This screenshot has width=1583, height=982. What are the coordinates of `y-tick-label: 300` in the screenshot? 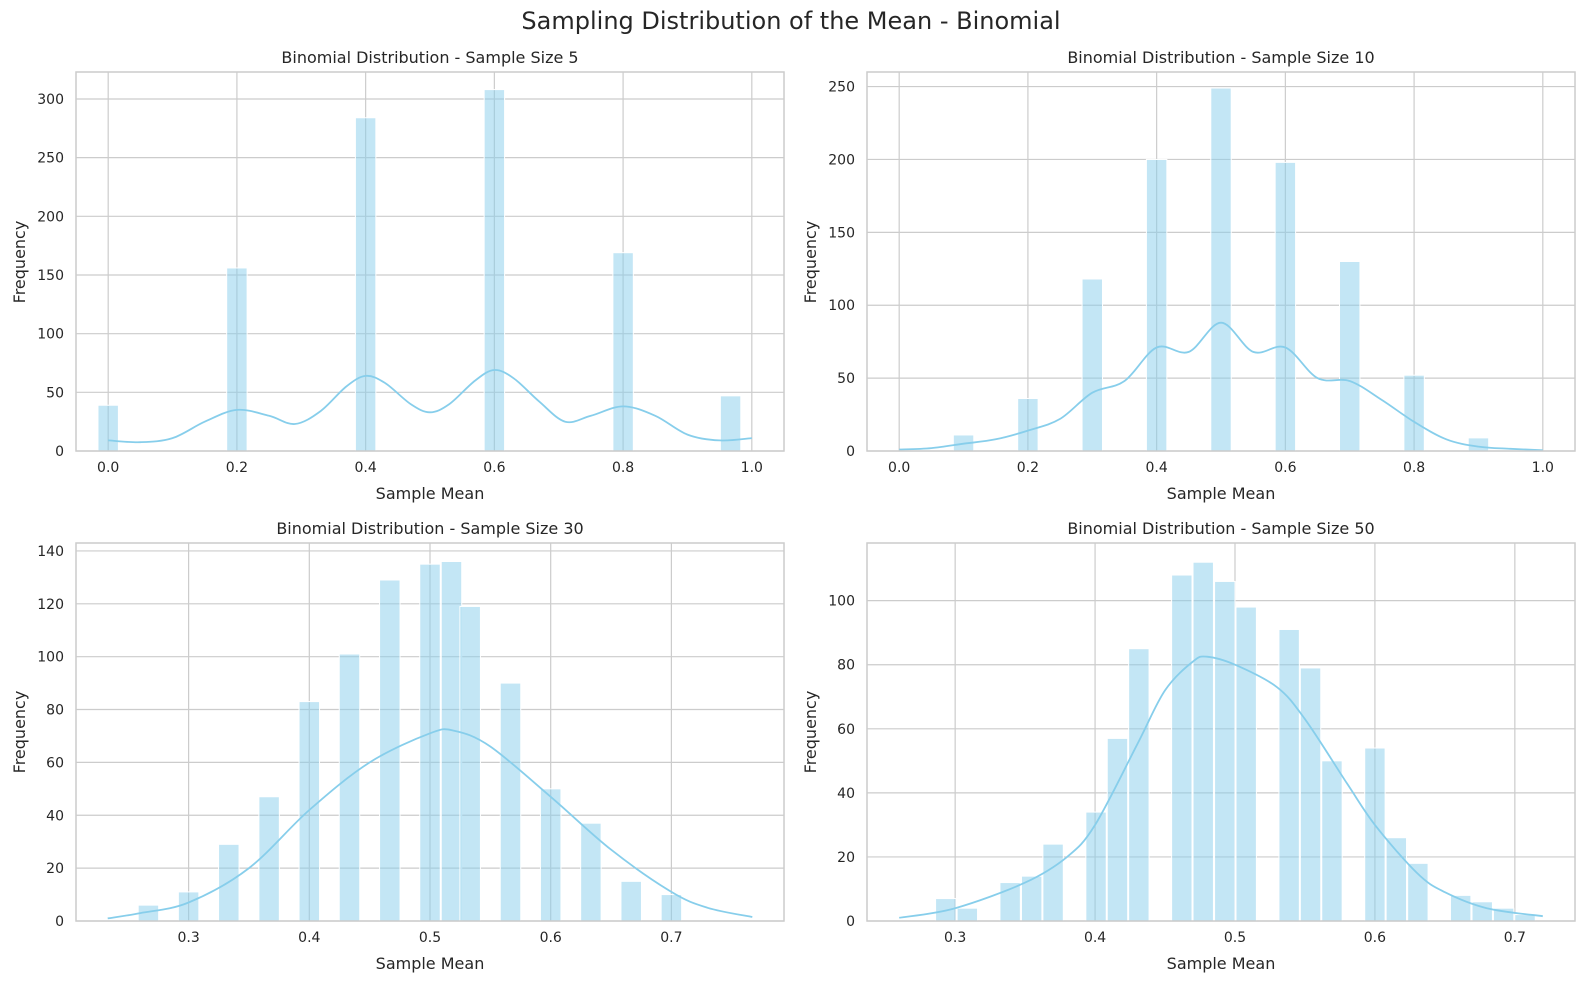 It's located at (50, 100).